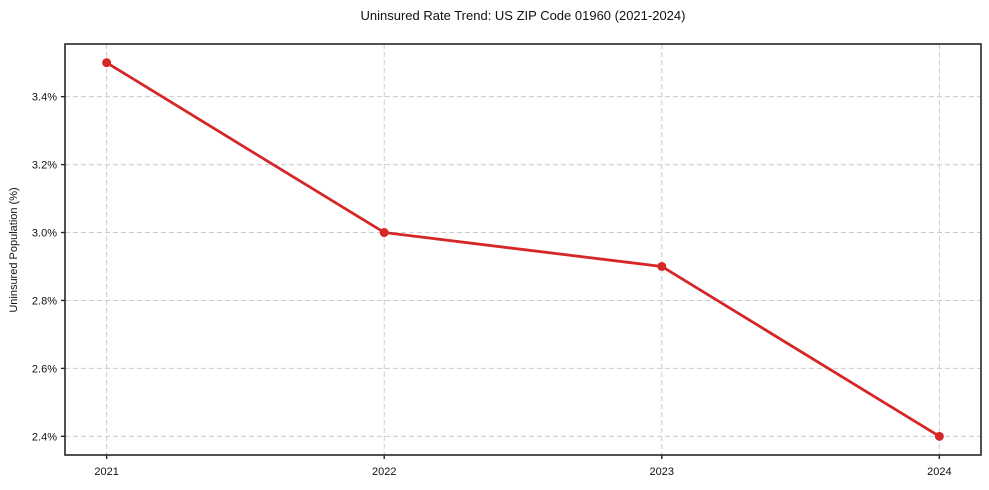 This screenshot has width=989, height=490. I want to click on y-tick-label: 2.4%, so click(44, 437).